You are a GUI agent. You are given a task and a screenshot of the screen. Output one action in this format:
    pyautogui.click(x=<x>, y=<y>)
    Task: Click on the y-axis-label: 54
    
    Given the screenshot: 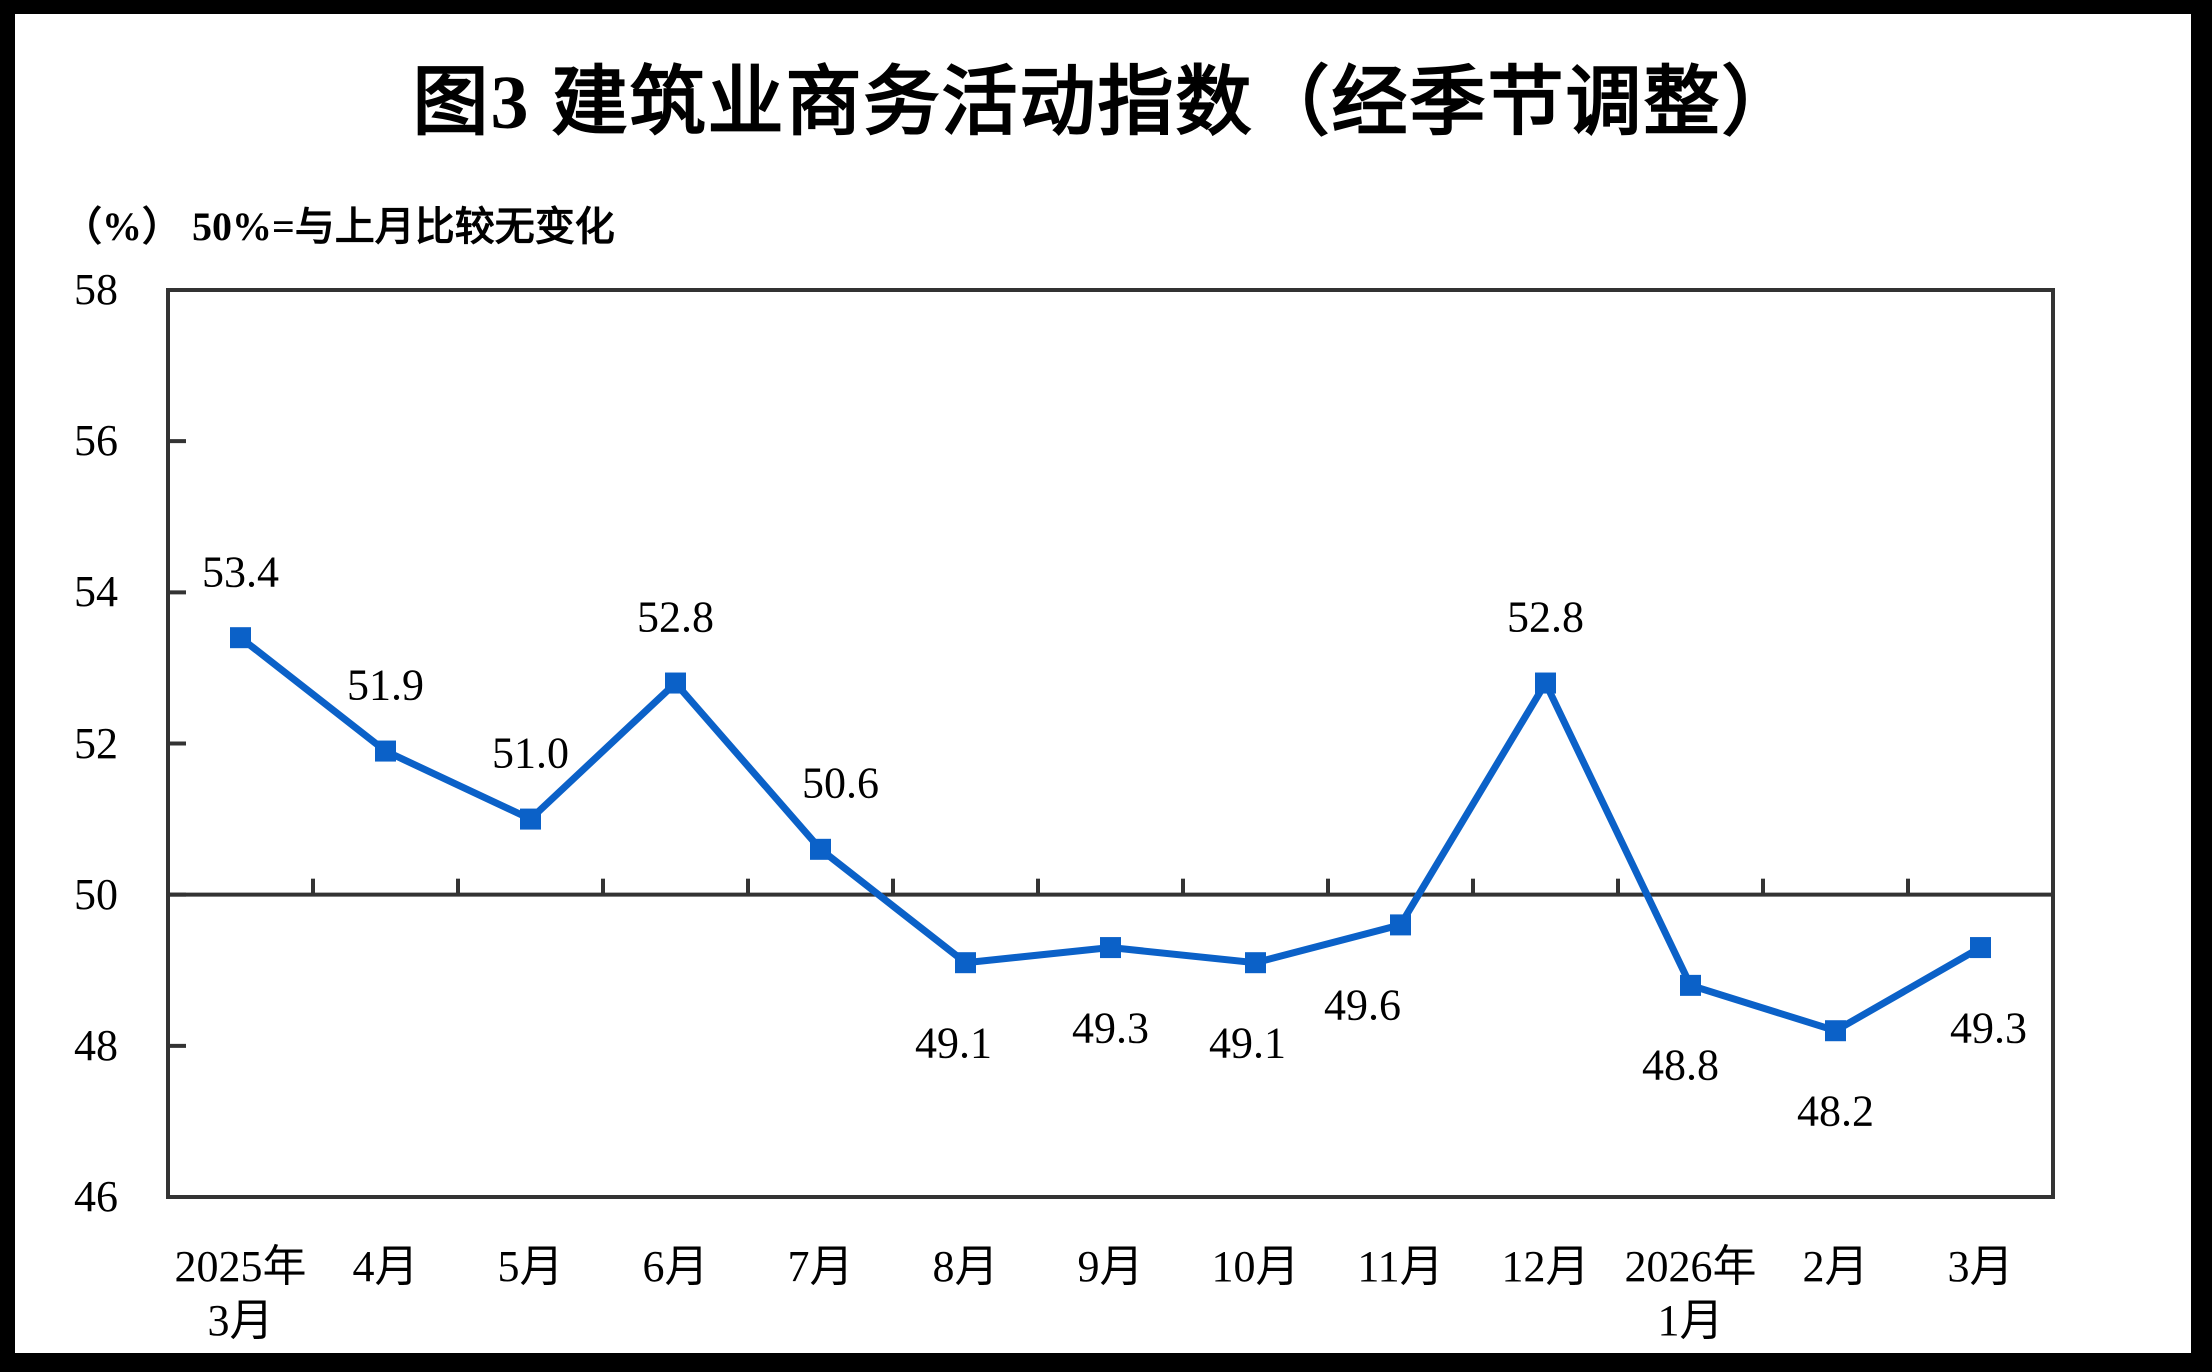 What is the action you would take?
    pyautogui.click(x=96, y=592)
    